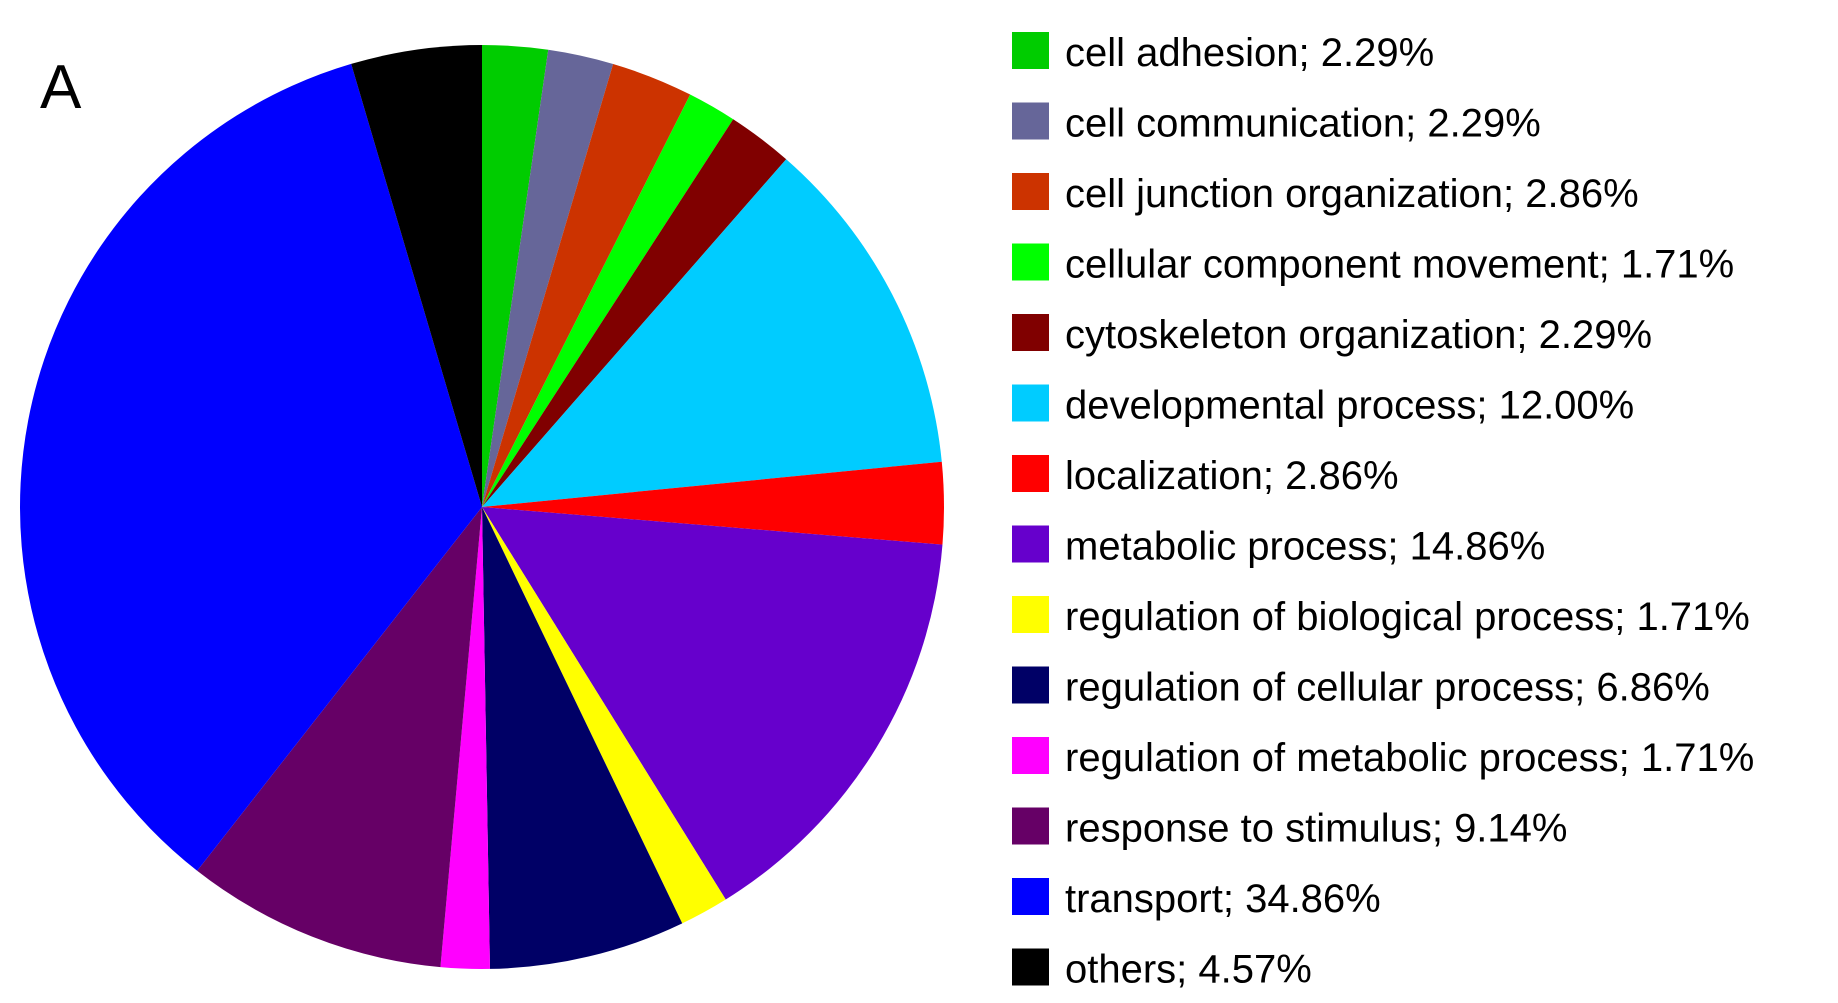 Image resolution: width=1838 pixels, height=1003 pixels. I want to click on legend-item: cellular component movement; 1.71%, so click(1373, 265).